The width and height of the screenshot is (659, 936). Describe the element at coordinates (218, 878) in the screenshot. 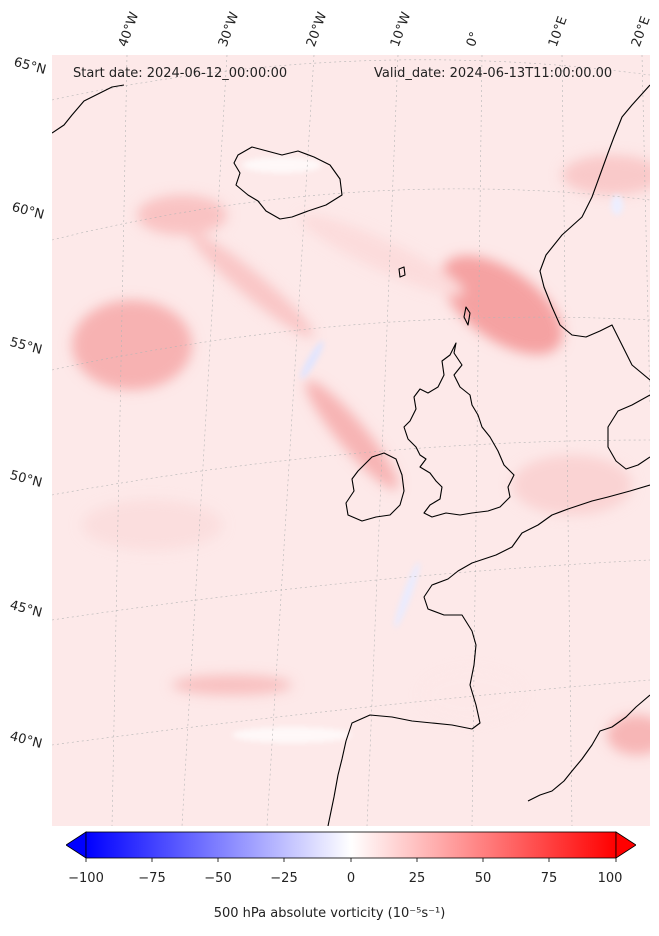

I see `colorbar-tick-neg50: −50` at that location.